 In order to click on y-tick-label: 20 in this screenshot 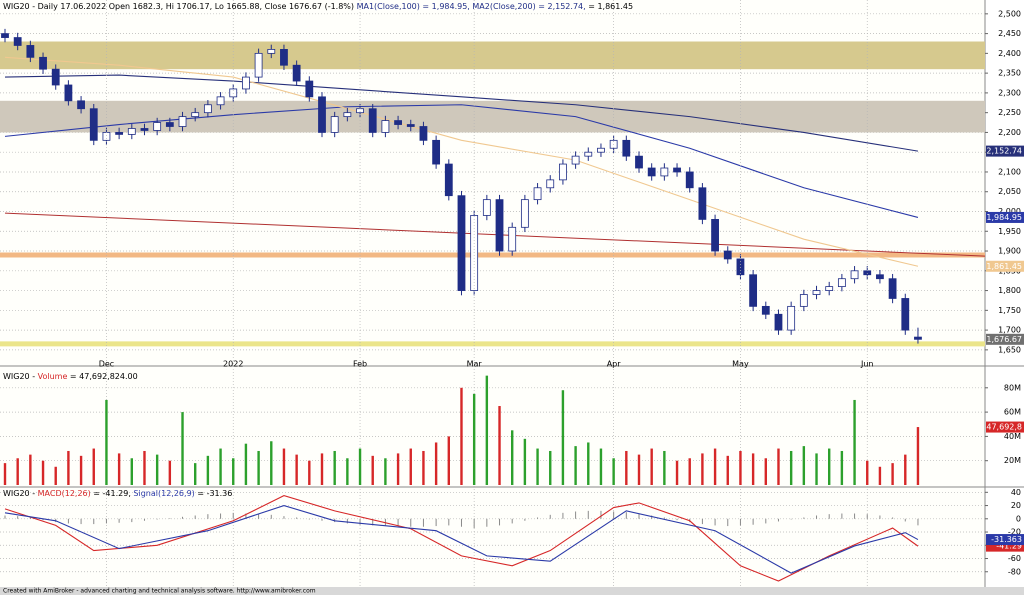, I will do `click(1016, 505)`.